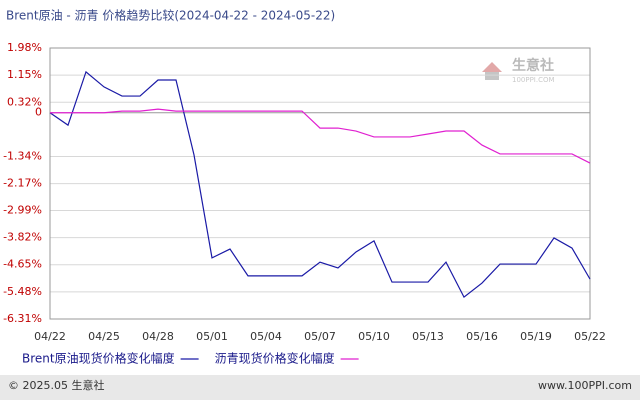  Describe the element at coordinates (536, 336) in the screenshot. I see `x-tick-label: 05/19` at that location.